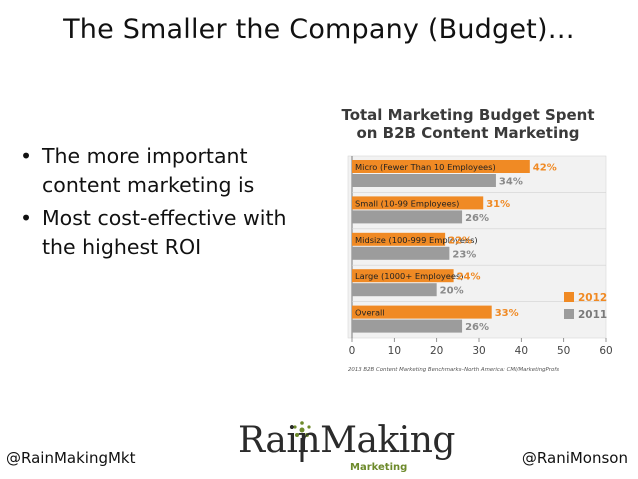  What do you see at coordinates (574, 458) in the screenshot?
I see `twitter-handle-speaker: @RaniMonson` at bounding box center [574, 458].